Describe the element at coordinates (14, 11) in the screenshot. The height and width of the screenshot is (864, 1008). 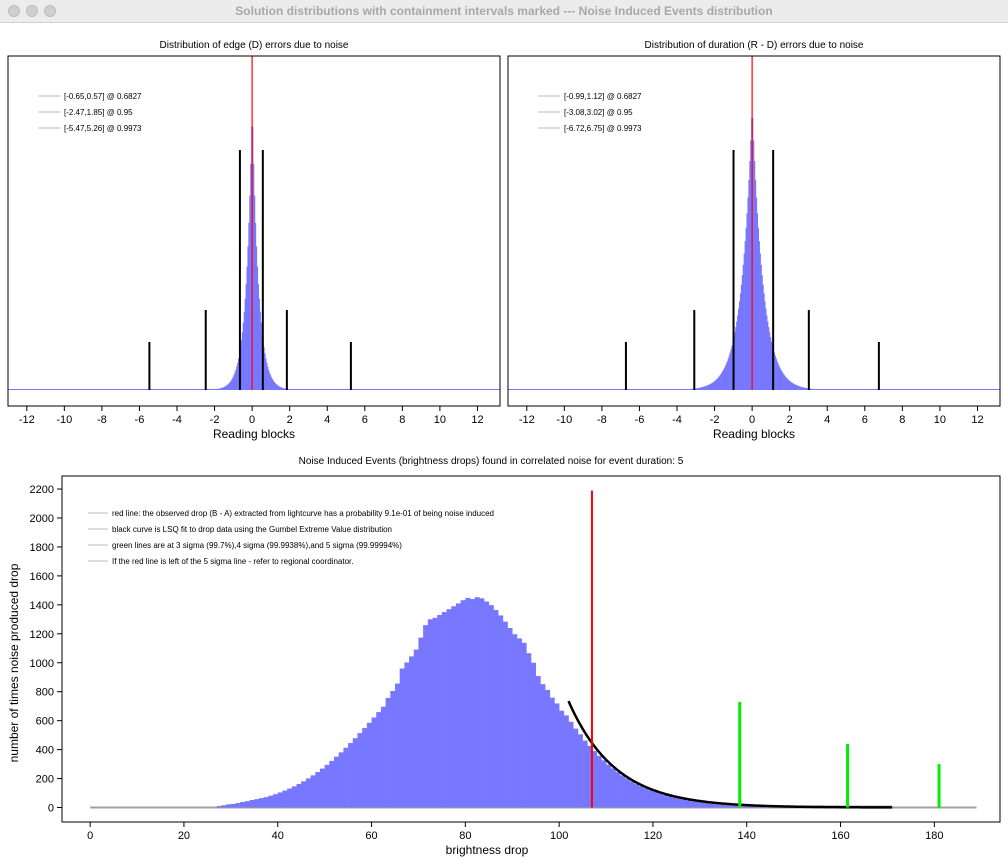
I see `close-window-button` at that location.